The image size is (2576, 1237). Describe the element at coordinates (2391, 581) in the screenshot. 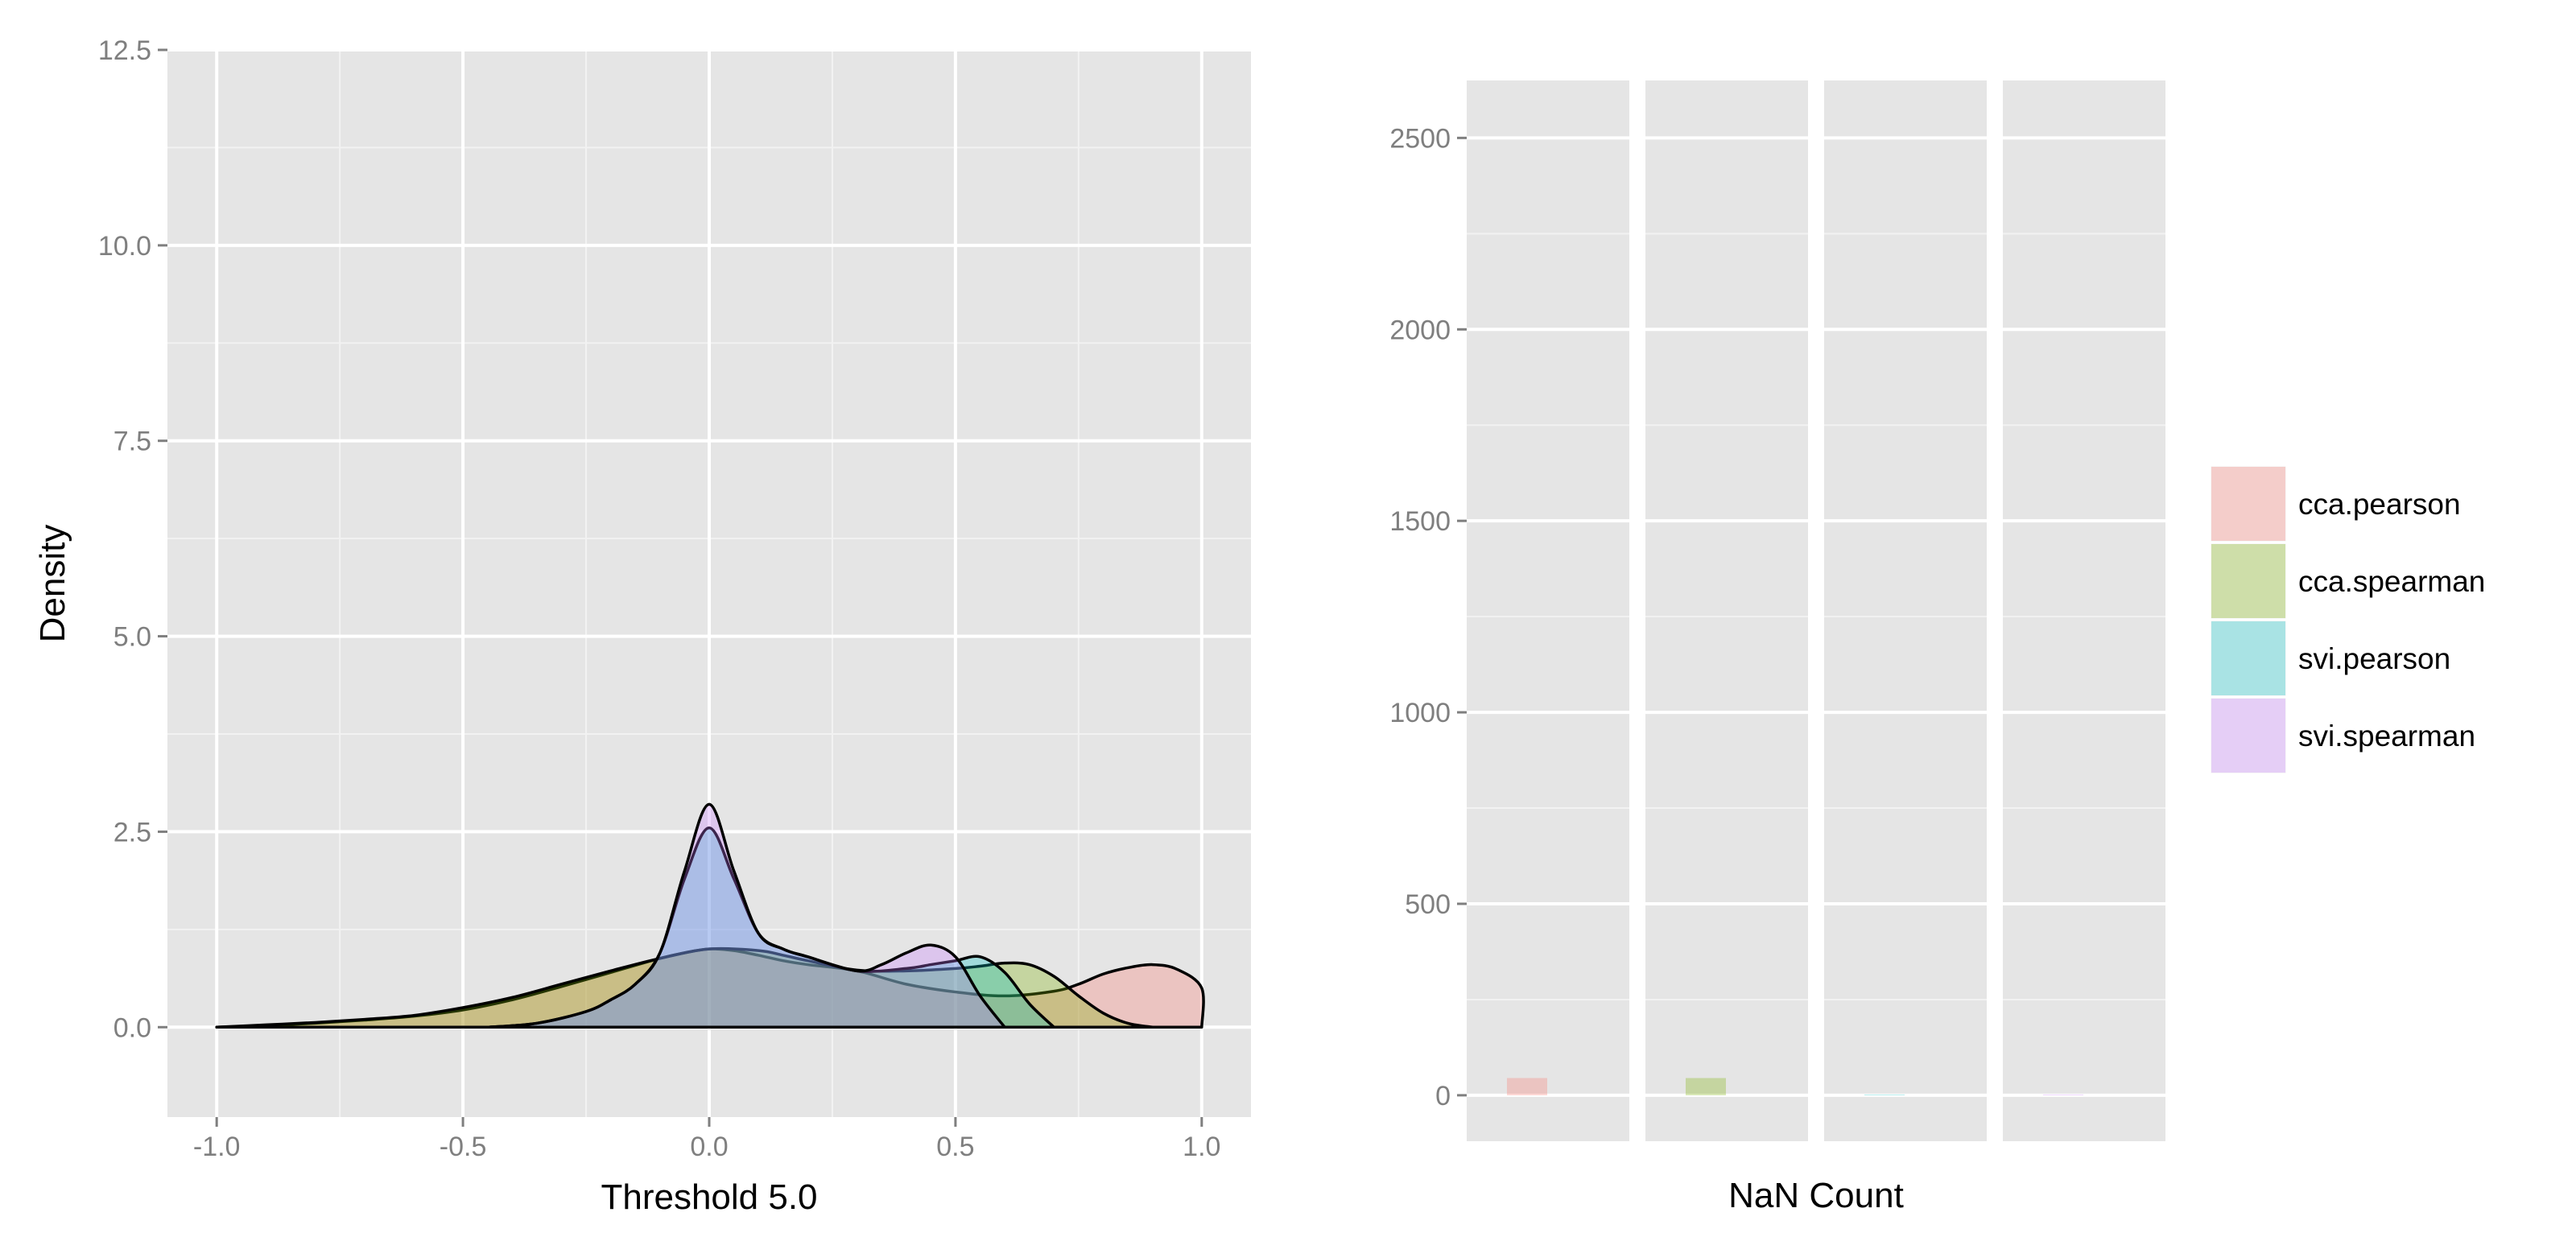

I see `legend-label: cca.spearman` at that location.